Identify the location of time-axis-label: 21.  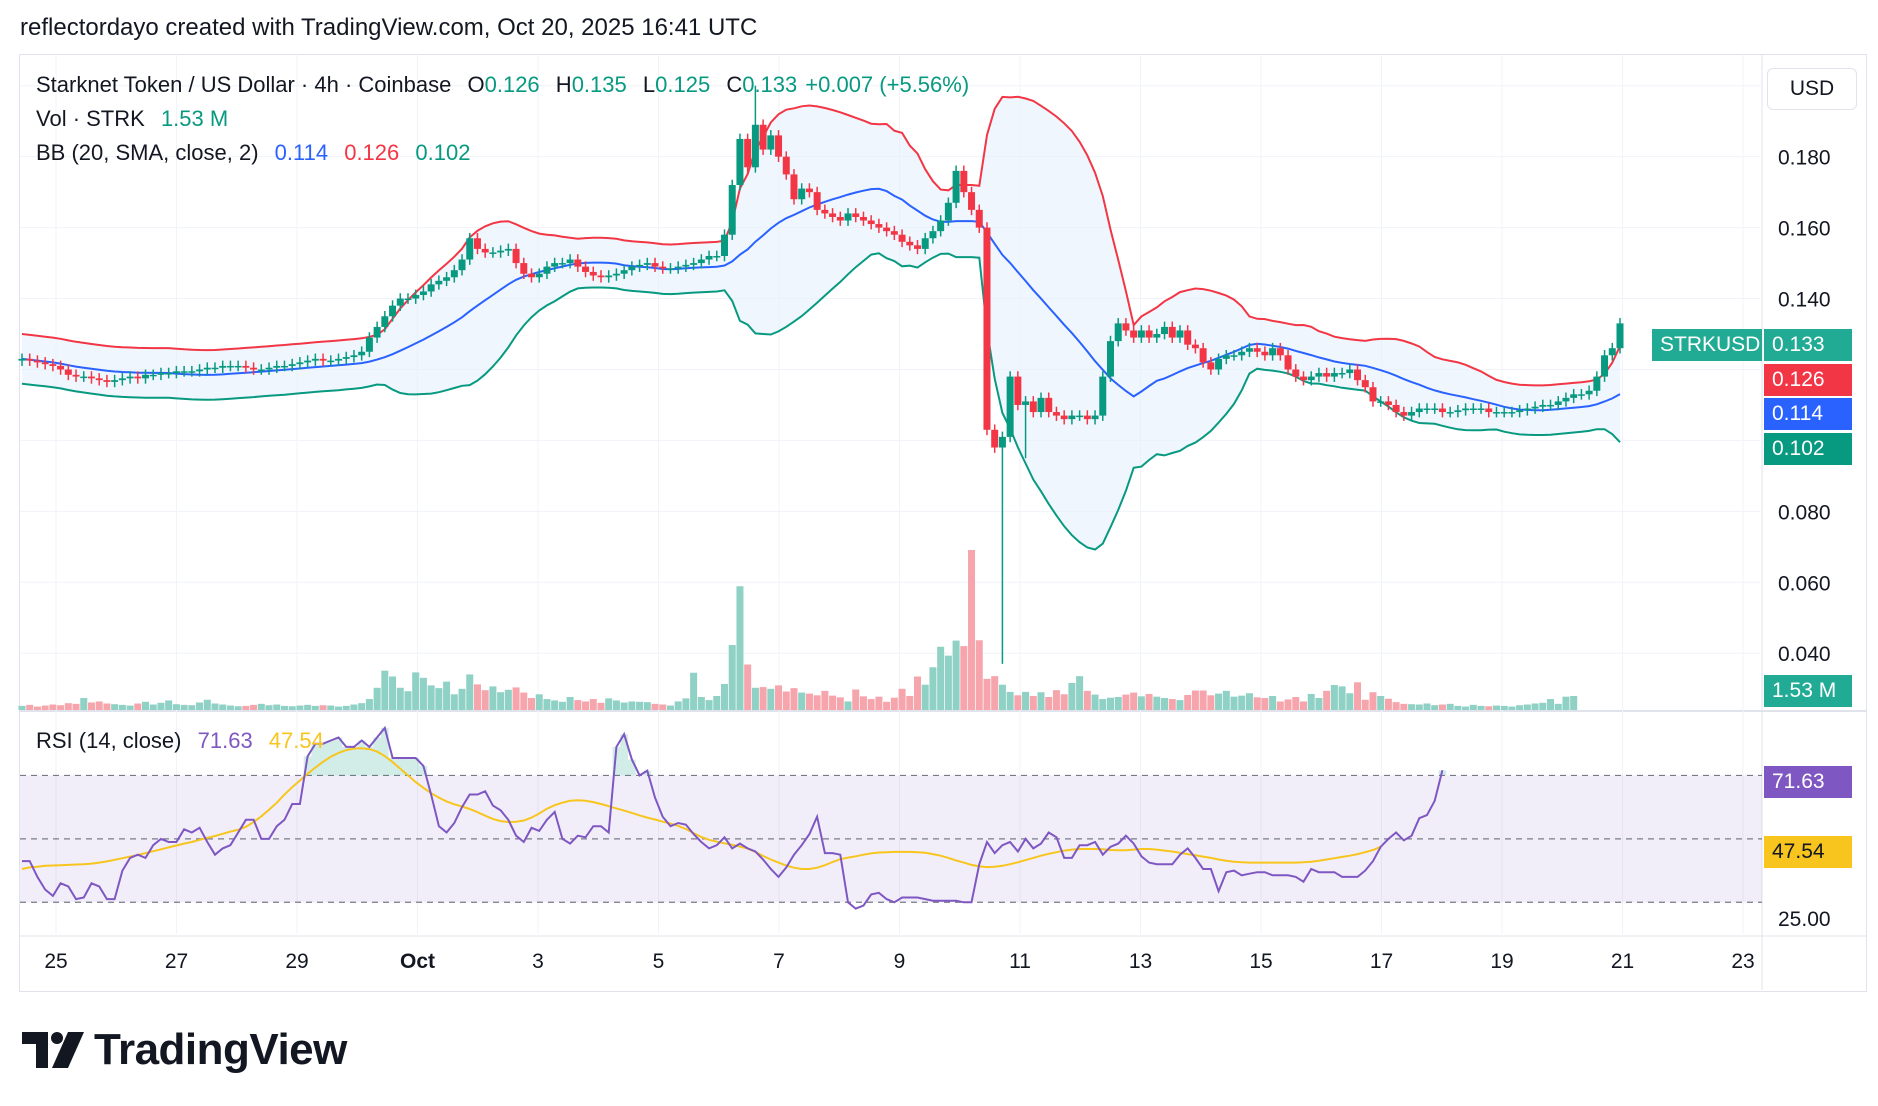
(1622, 961).